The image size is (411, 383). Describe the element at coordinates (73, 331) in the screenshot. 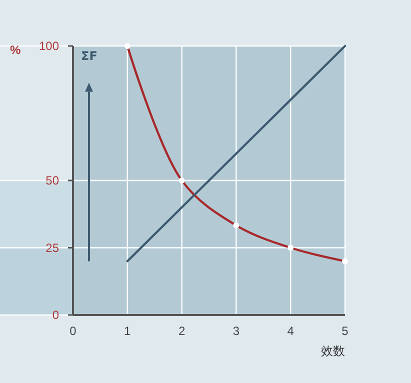

I see `x-tick-label: 0` at that location.